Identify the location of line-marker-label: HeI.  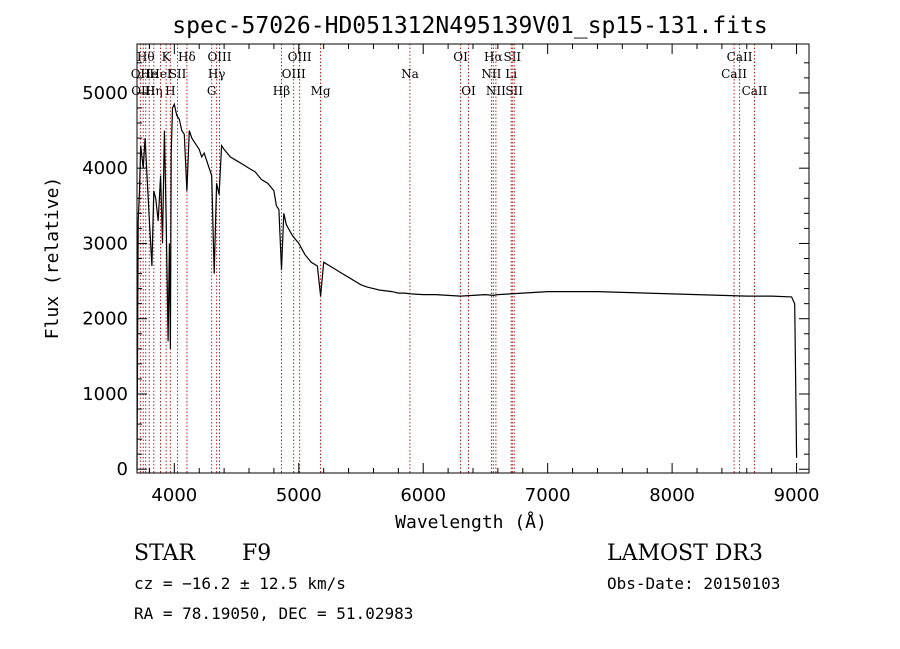
(160, 74).